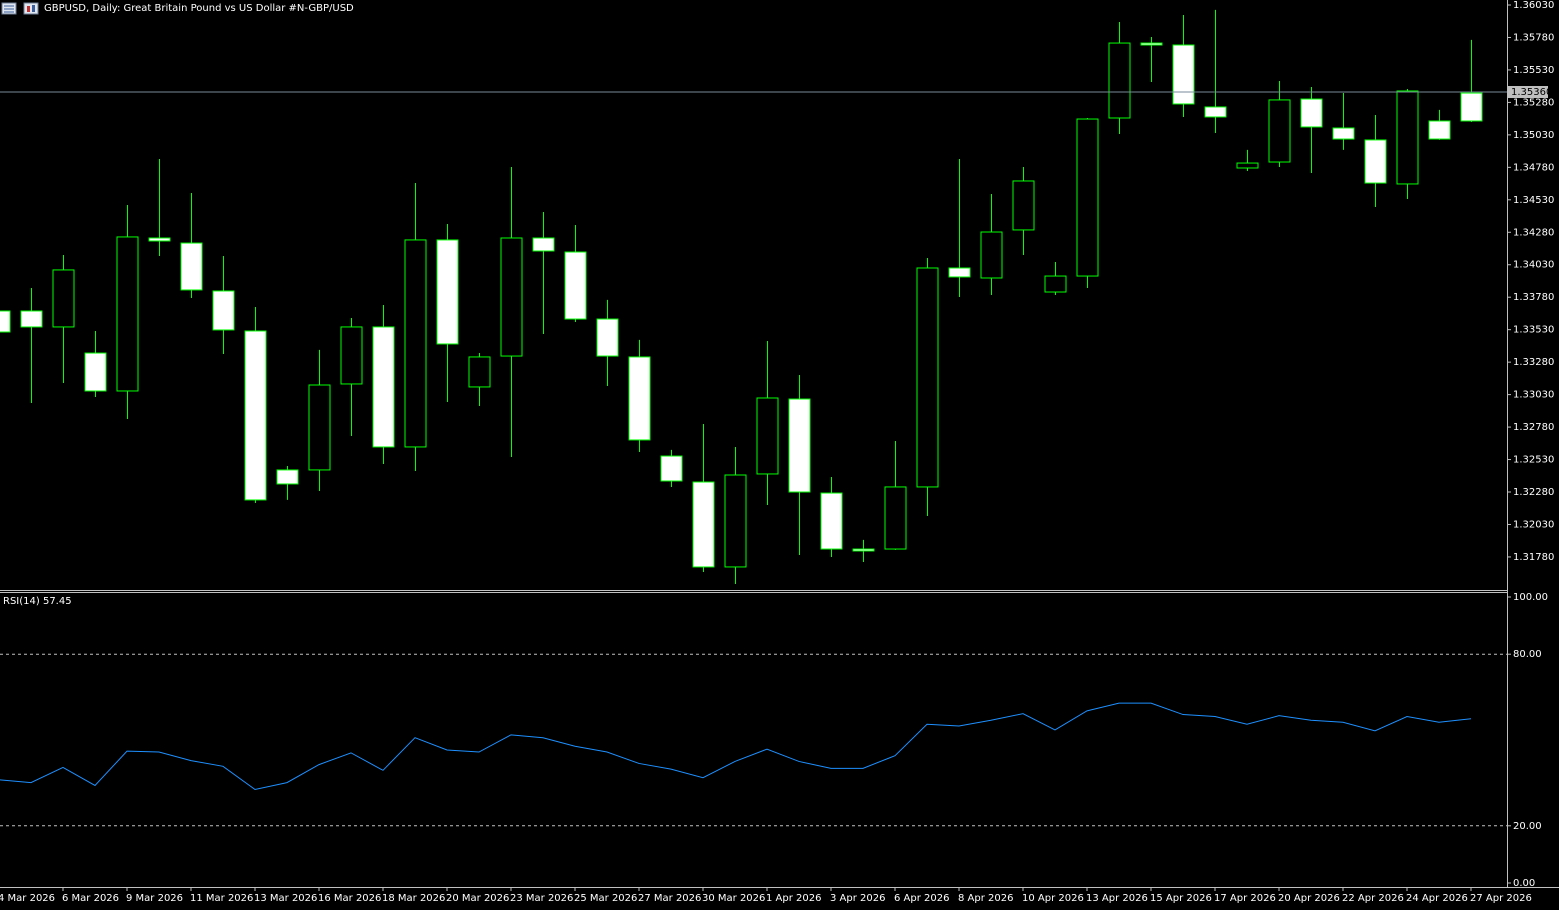  I want to click on x-tick-label: 20 Apr 2026, so click(1309, 898).